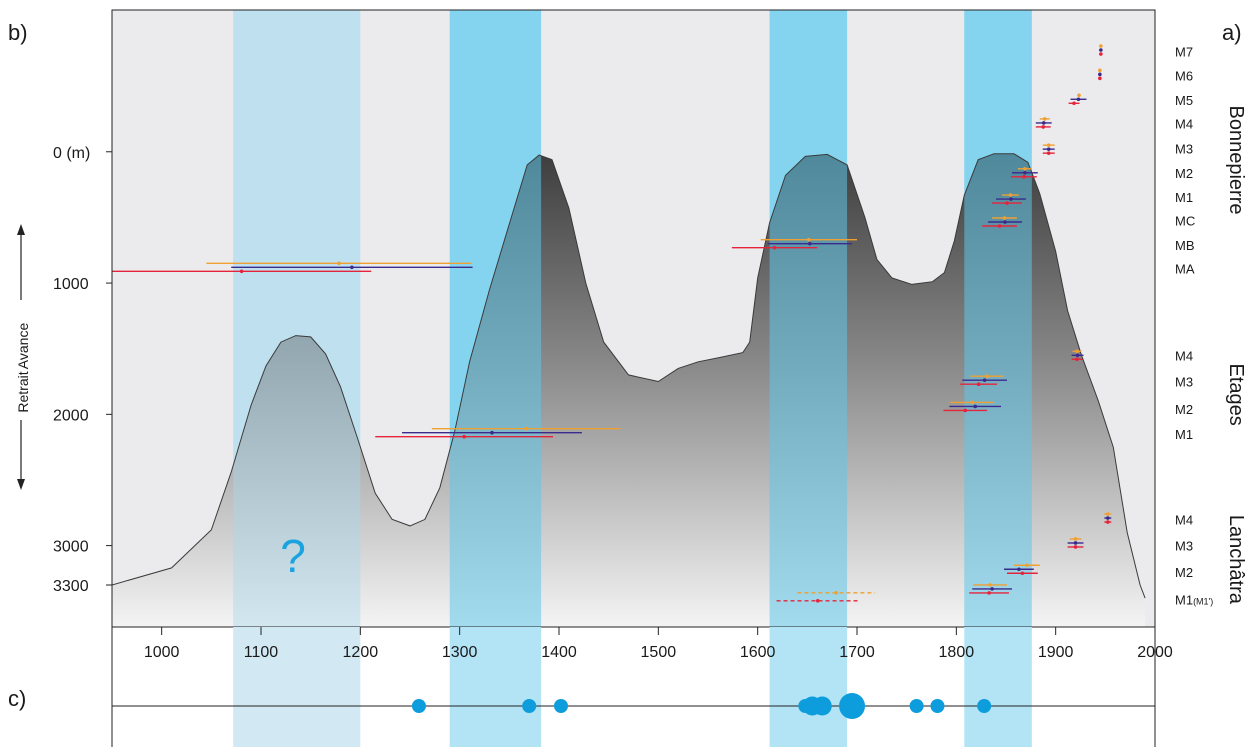 The width and height of the screenshot is (1245, 752). What do you see at coordinates (659, 652) in the screenshot?
I see `x-tick-label: 1500` at bounding box center [659, 652].